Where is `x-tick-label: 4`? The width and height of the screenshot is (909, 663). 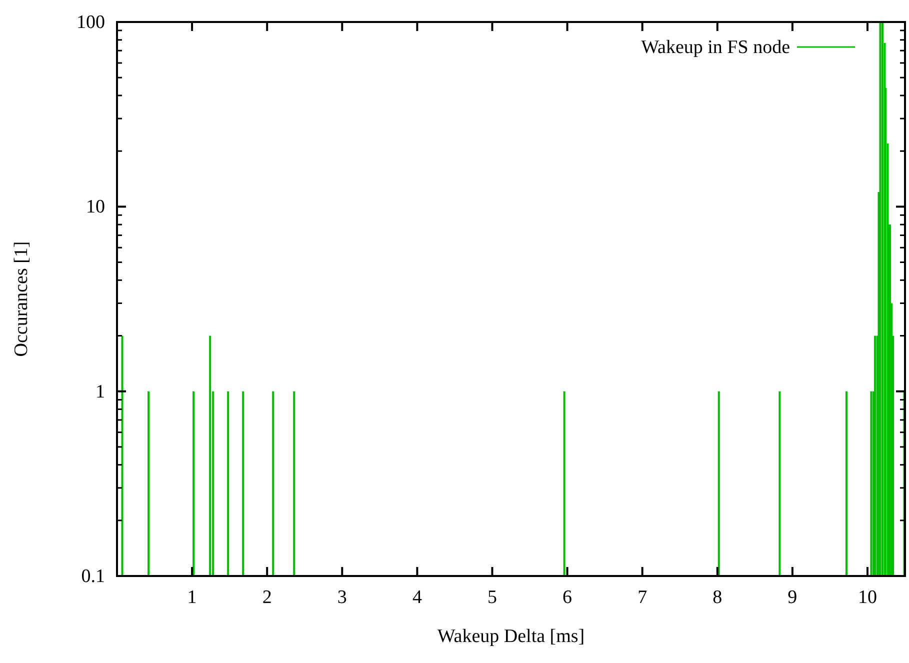
x-tick-label: 4 is located at coordinates (417, 597).